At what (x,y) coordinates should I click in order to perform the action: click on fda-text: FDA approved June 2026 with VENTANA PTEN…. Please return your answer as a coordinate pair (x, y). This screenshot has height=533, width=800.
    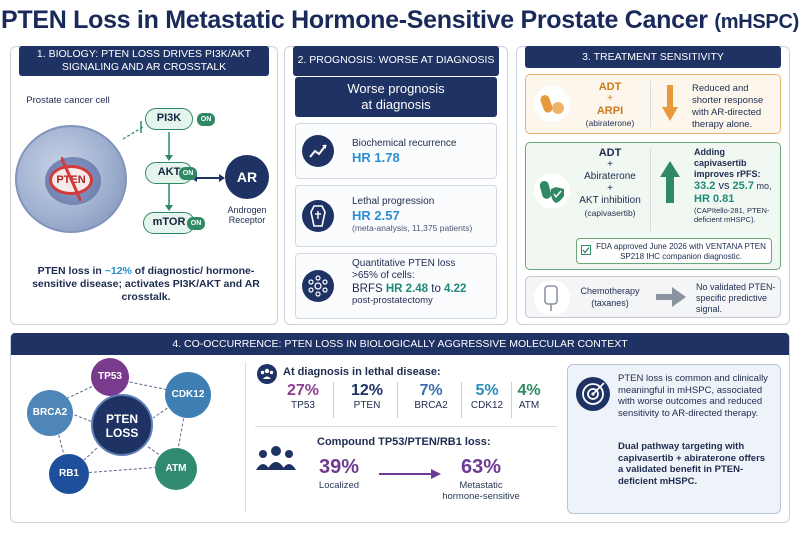
    Looking at the image, I should click on (681, 251).